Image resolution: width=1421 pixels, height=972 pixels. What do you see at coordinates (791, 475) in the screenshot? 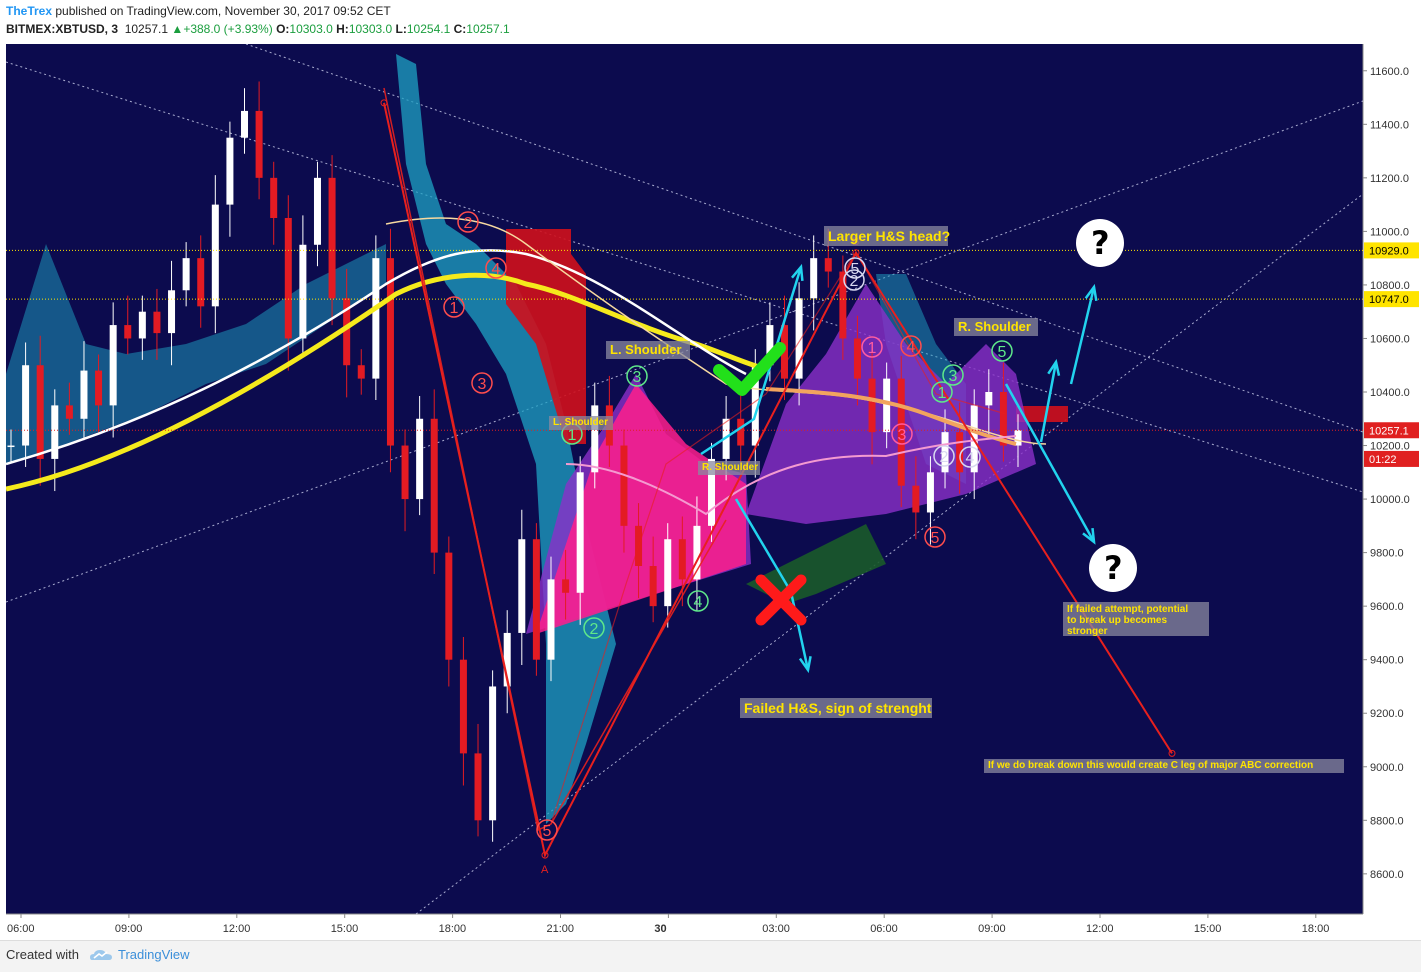
I see `ma-pink` at bounding box center [791, 475].